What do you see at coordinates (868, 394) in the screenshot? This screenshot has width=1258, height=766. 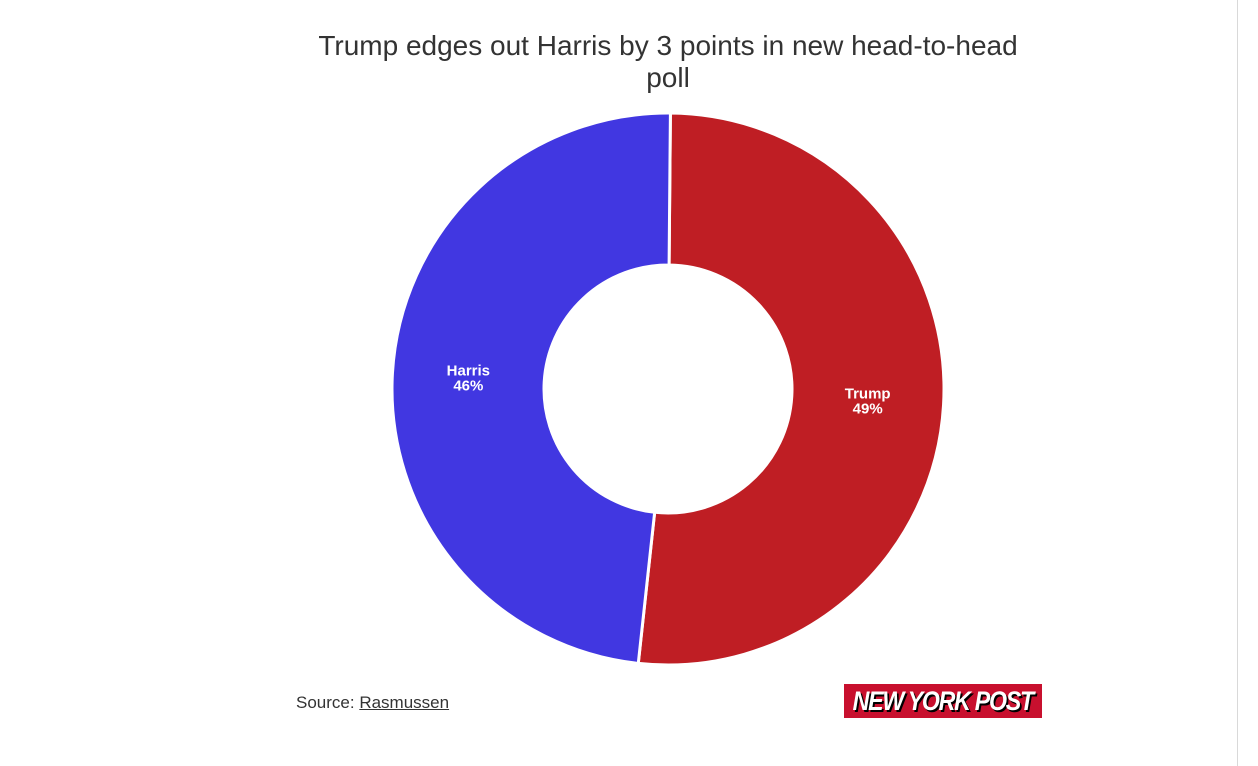 I see `slice-label-trump: Trump` at bounding box center [868, 394].